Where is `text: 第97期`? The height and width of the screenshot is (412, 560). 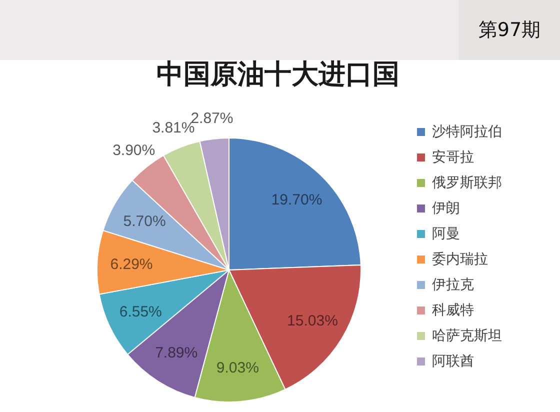 text: 第97期 is located at coordinates (509, 30).